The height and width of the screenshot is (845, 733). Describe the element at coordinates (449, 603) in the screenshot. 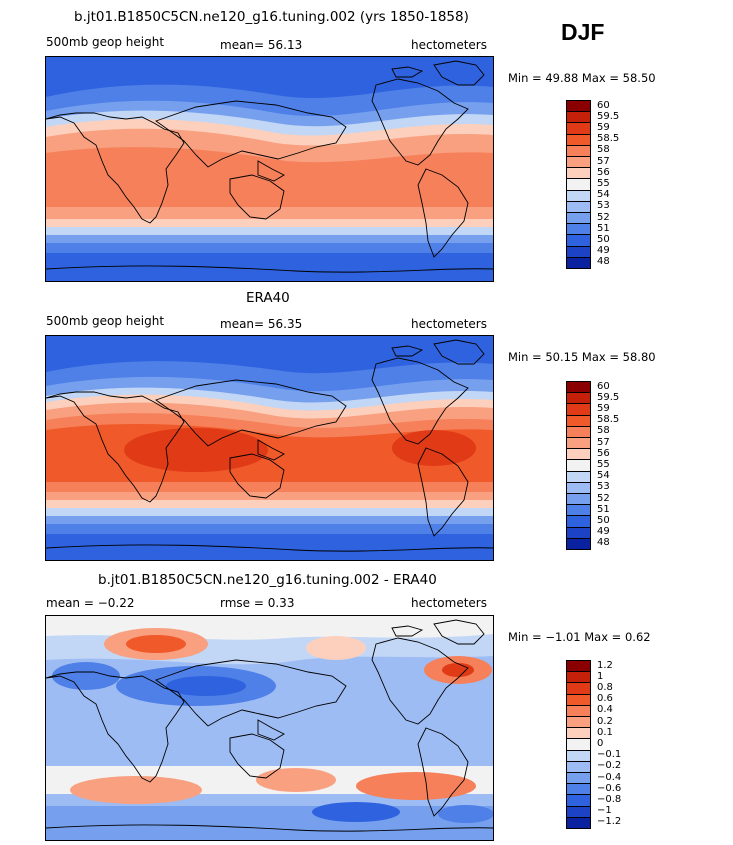

I see `panel3-units-label: hectometers` at that location.